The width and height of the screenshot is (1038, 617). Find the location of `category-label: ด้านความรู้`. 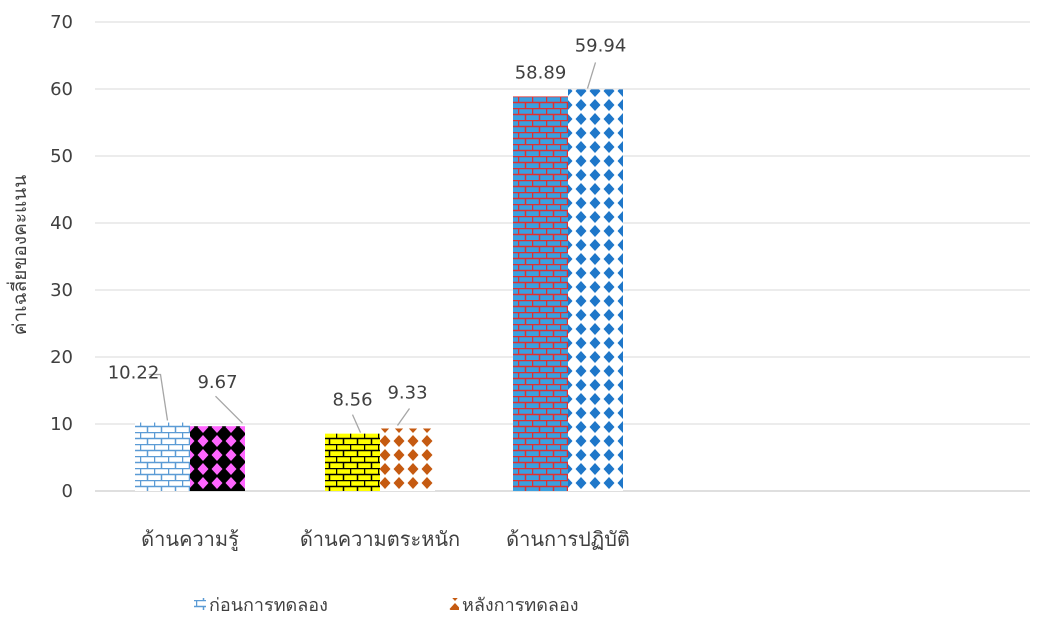

category-label: ด้านความรู้ is located at coordinates (190, 539).